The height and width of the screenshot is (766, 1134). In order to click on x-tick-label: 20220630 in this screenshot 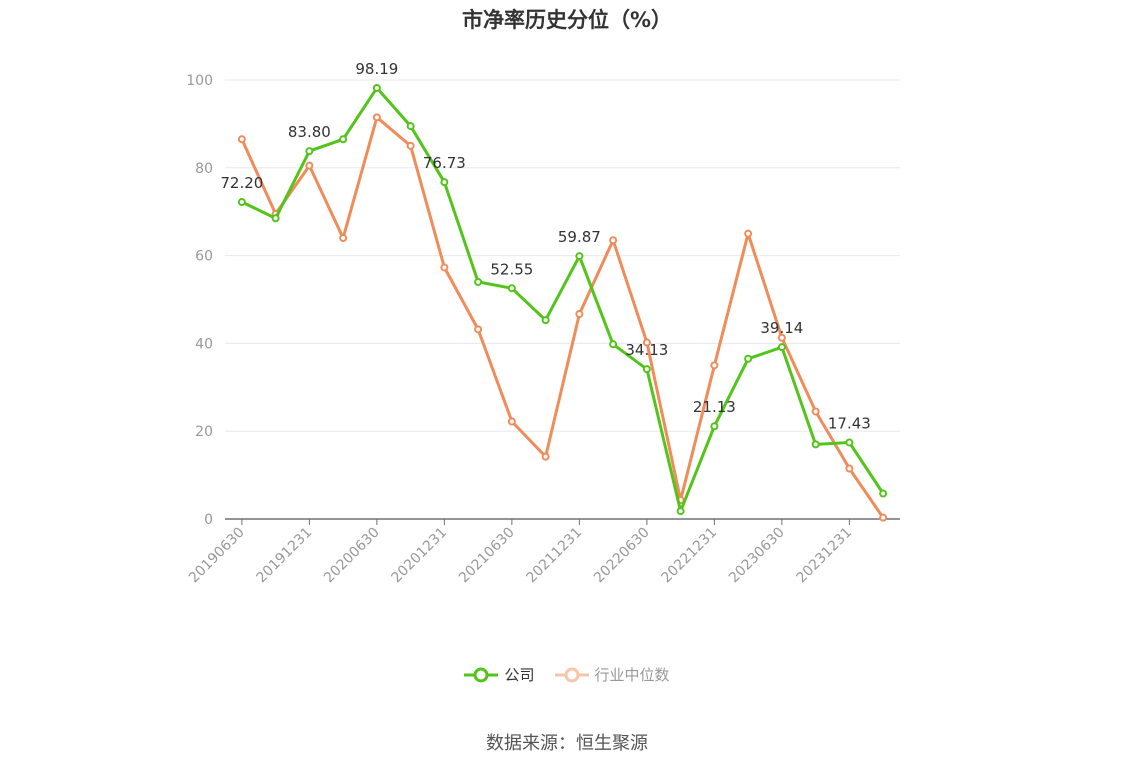, I will do `click(622, 556)`.